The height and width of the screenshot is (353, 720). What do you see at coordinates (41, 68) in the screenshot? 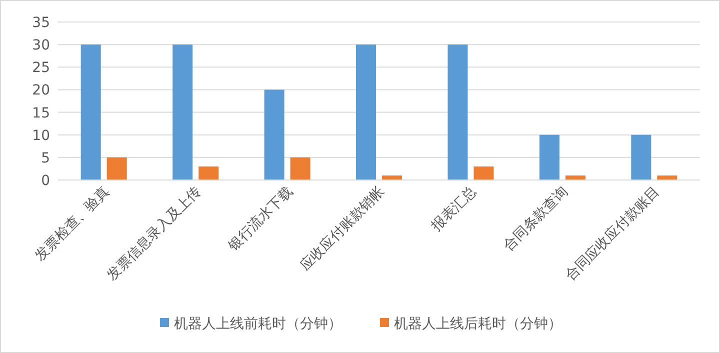
I see `y-tick-label: 25` at bounding box center [41, 68].